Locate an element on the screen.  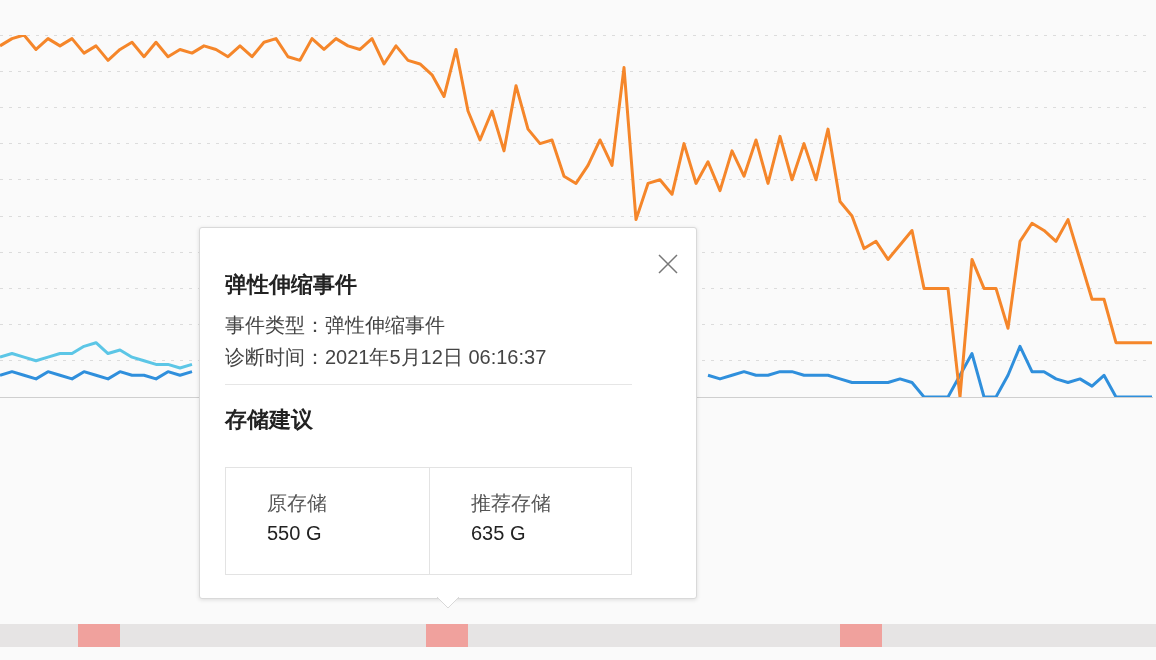
text: 原存储 is located at coordinates (297, 503).